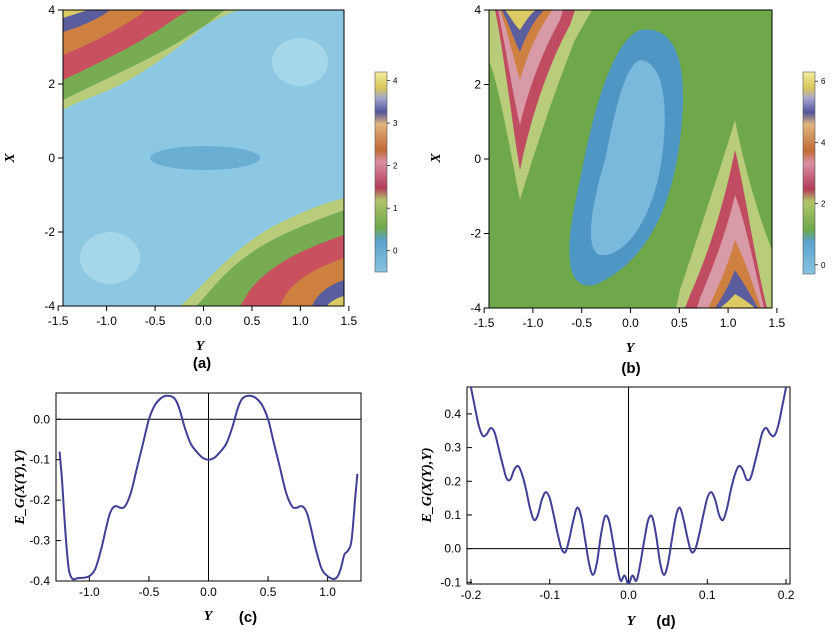 The width and height of the screenshot is (836, 633). I want to click on panel-b-colorbar: 0 2 4 6, so click(814, 173).